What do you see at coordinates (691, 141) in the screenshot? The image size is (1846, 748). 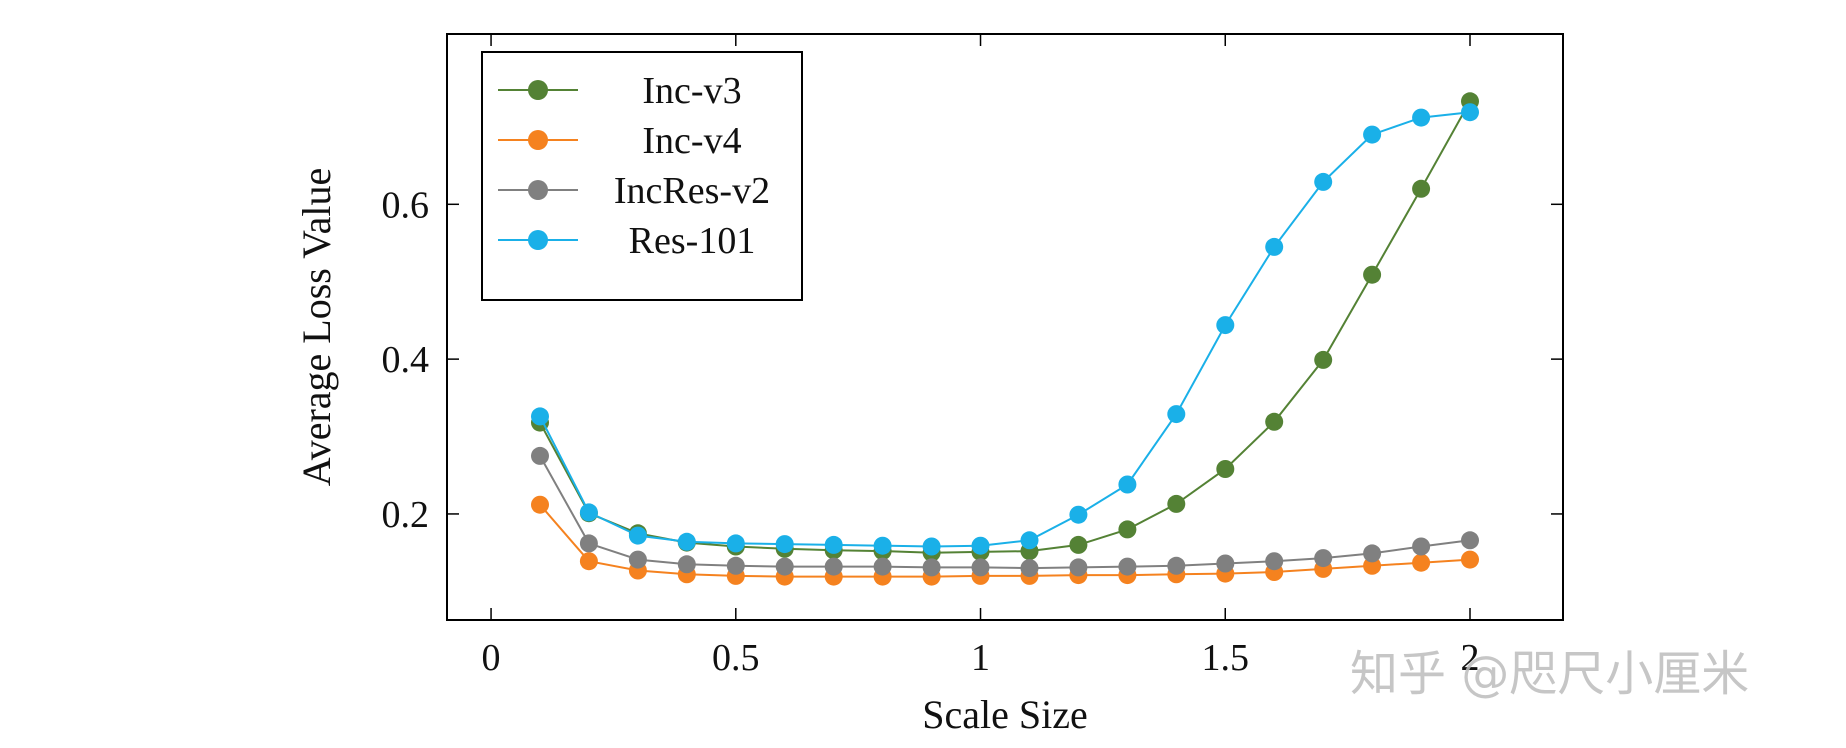 I see `legend-label: Inc-v4` at bounding box center [691, 141].